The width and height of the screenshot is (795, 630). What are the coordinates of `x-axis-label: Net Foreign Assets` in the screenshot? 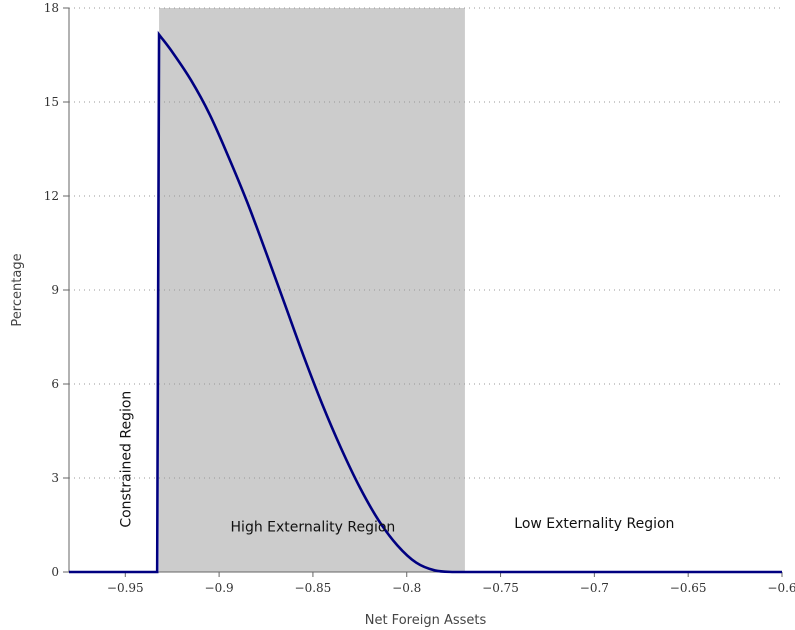 It's located at (426, 620).